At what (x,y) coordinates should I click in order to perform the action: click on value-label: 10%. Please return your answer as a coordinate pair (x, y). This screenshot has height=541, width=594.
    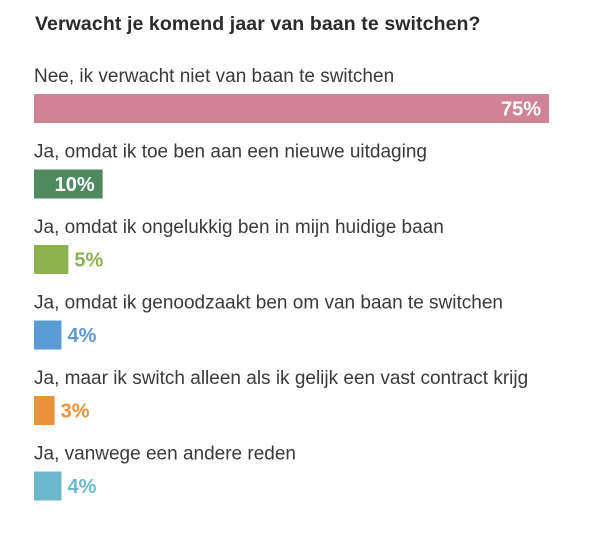
    Looking at the image, I should click on (75, 185).